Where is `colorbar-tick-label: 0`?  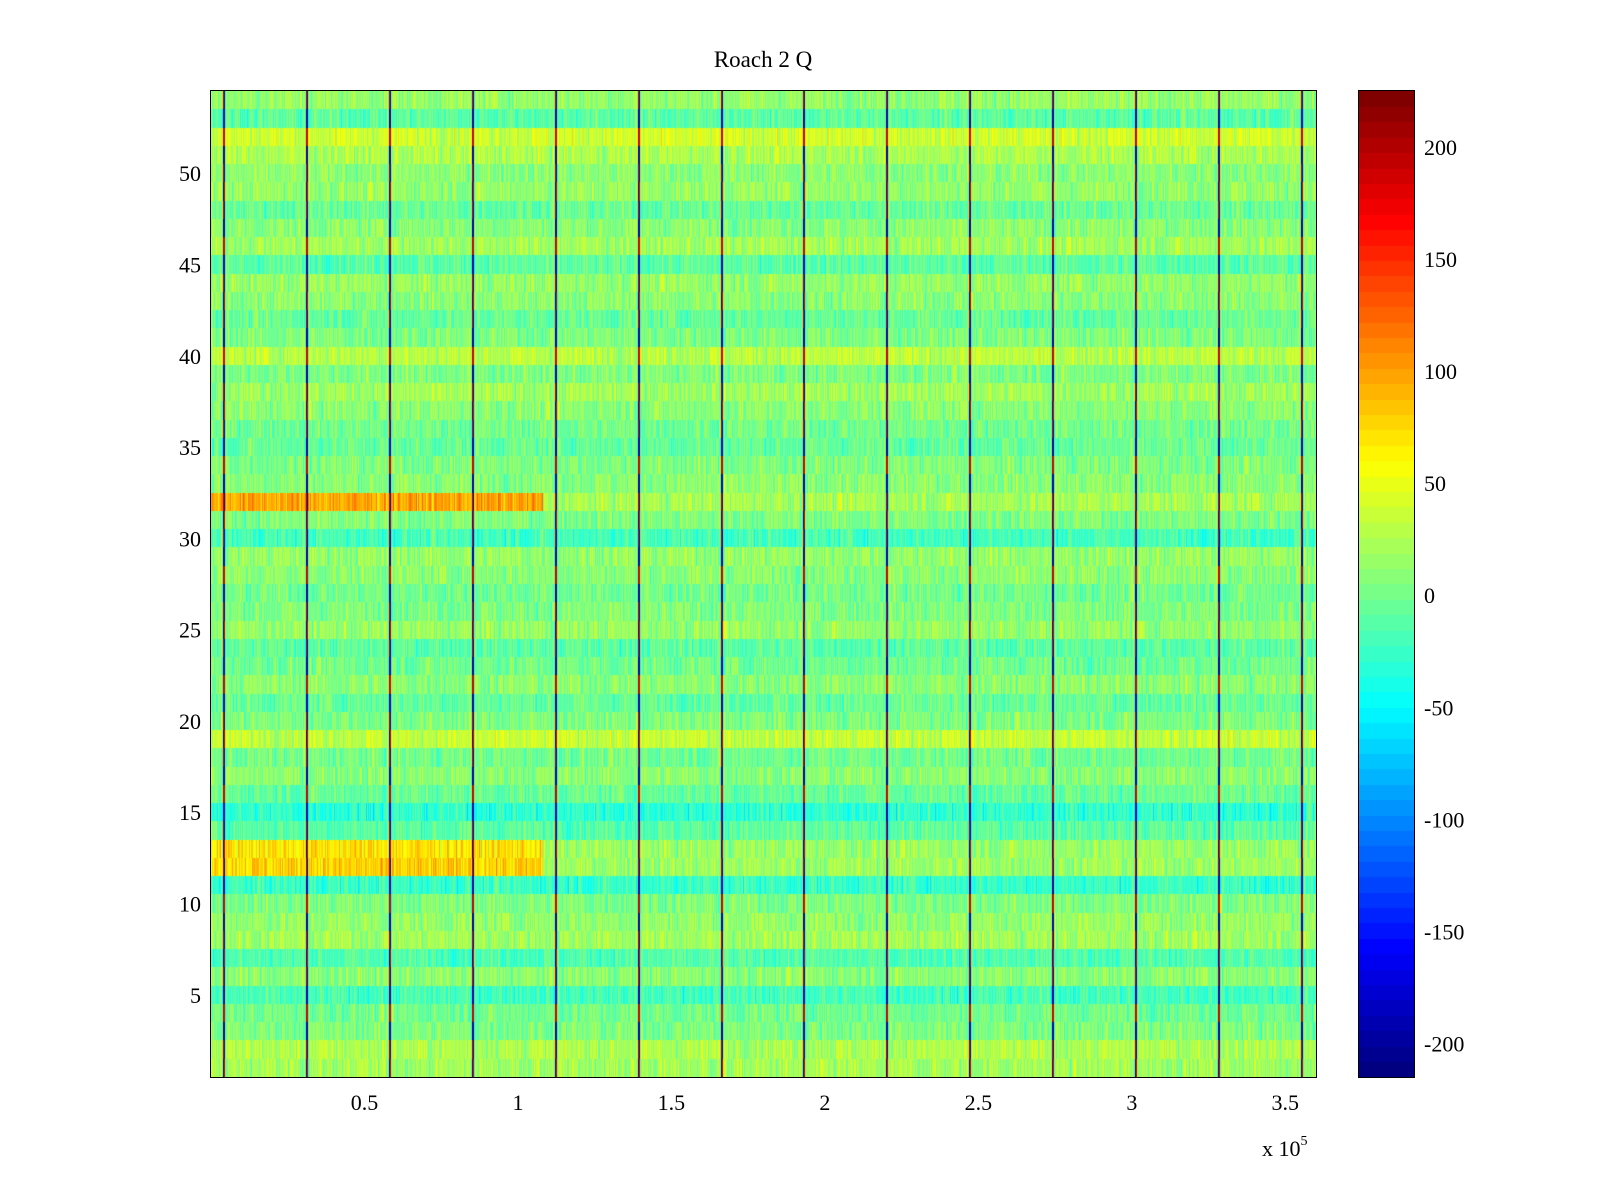 colorbar-tick-label: 0 is located at coordinates (1429, 595).